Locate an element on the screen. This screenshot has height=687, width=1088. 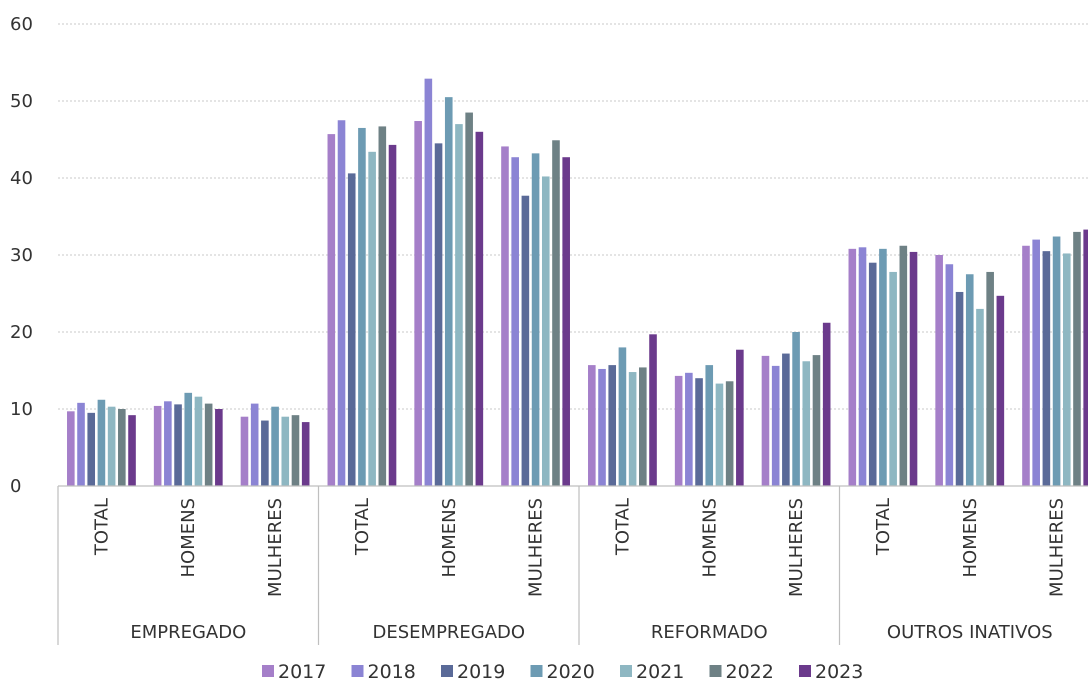
legend-label: 2019 is located at coordinates (481, 672).